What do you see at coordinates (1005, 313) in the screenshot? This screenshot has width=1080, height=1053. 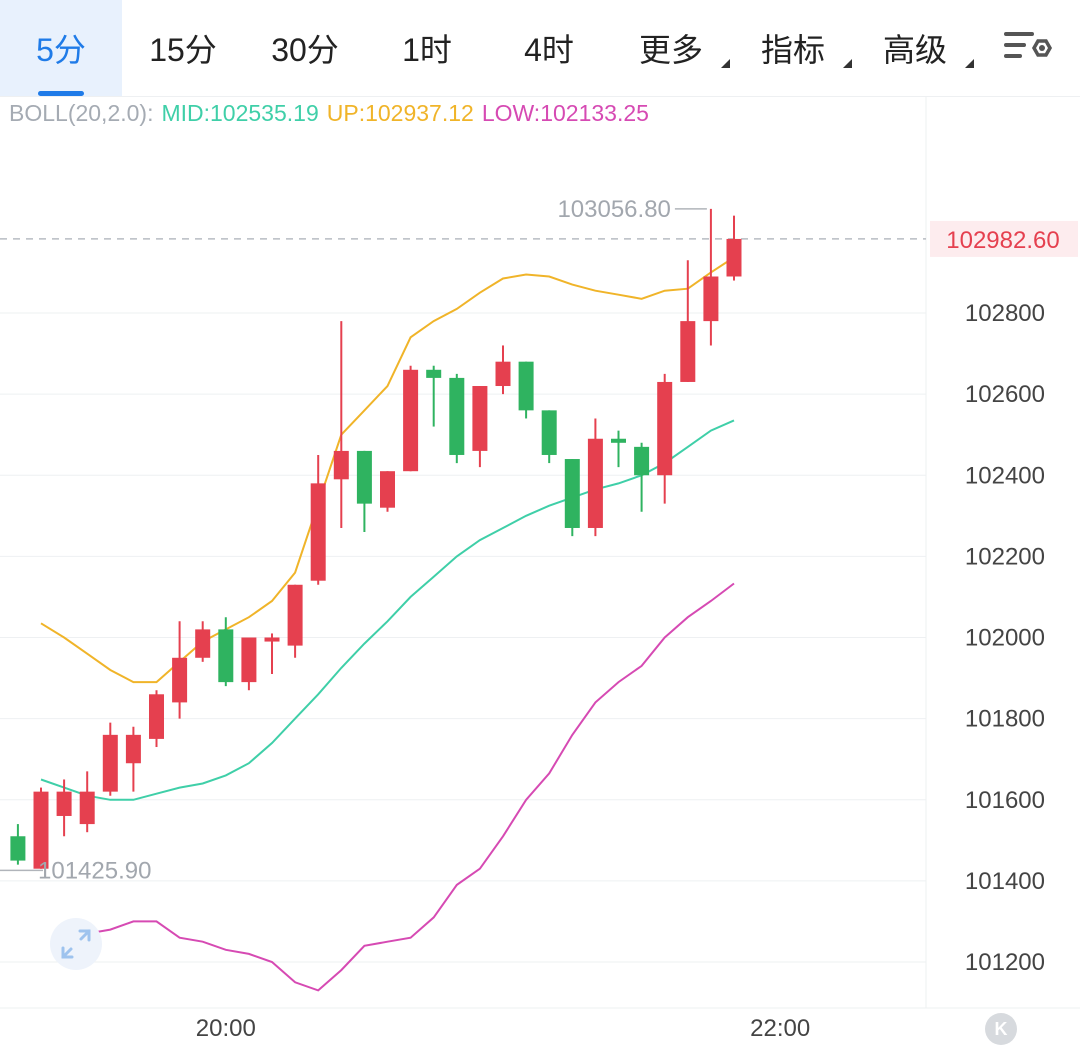 I see `y-tick-label: 102800` at bounding box center [1005, 313].